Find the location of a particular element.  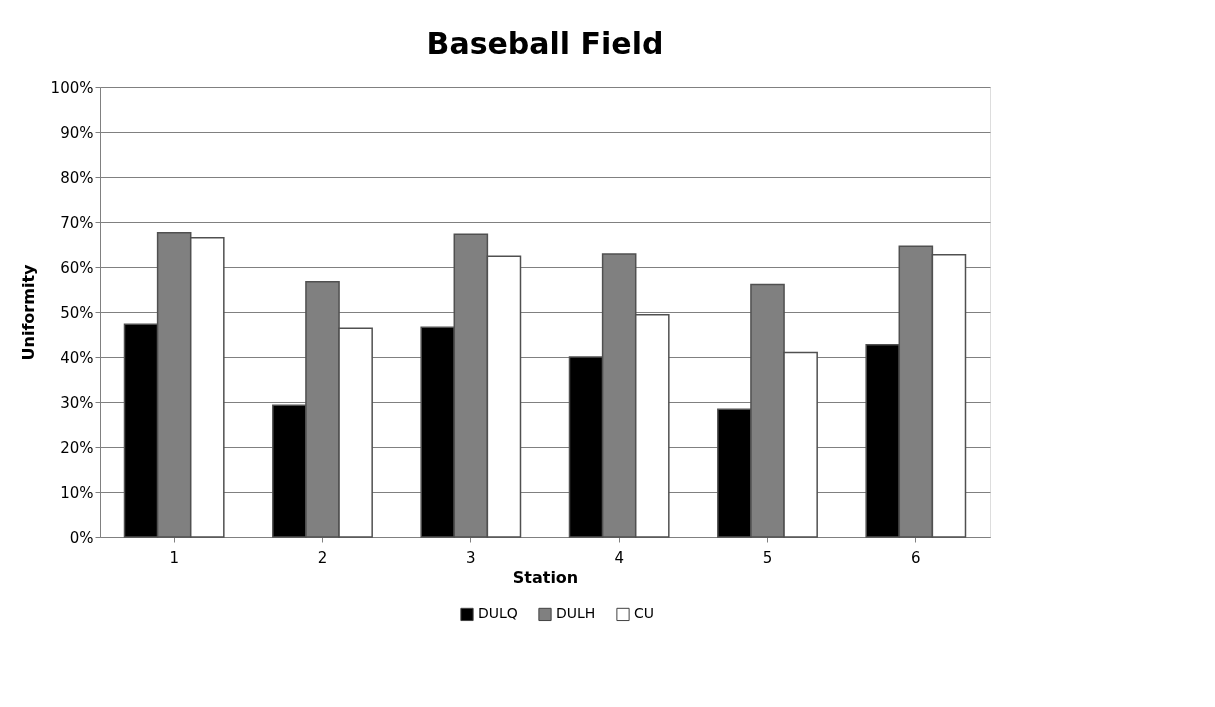

x-tick-label: 3 is located at coordinates (471, 557).